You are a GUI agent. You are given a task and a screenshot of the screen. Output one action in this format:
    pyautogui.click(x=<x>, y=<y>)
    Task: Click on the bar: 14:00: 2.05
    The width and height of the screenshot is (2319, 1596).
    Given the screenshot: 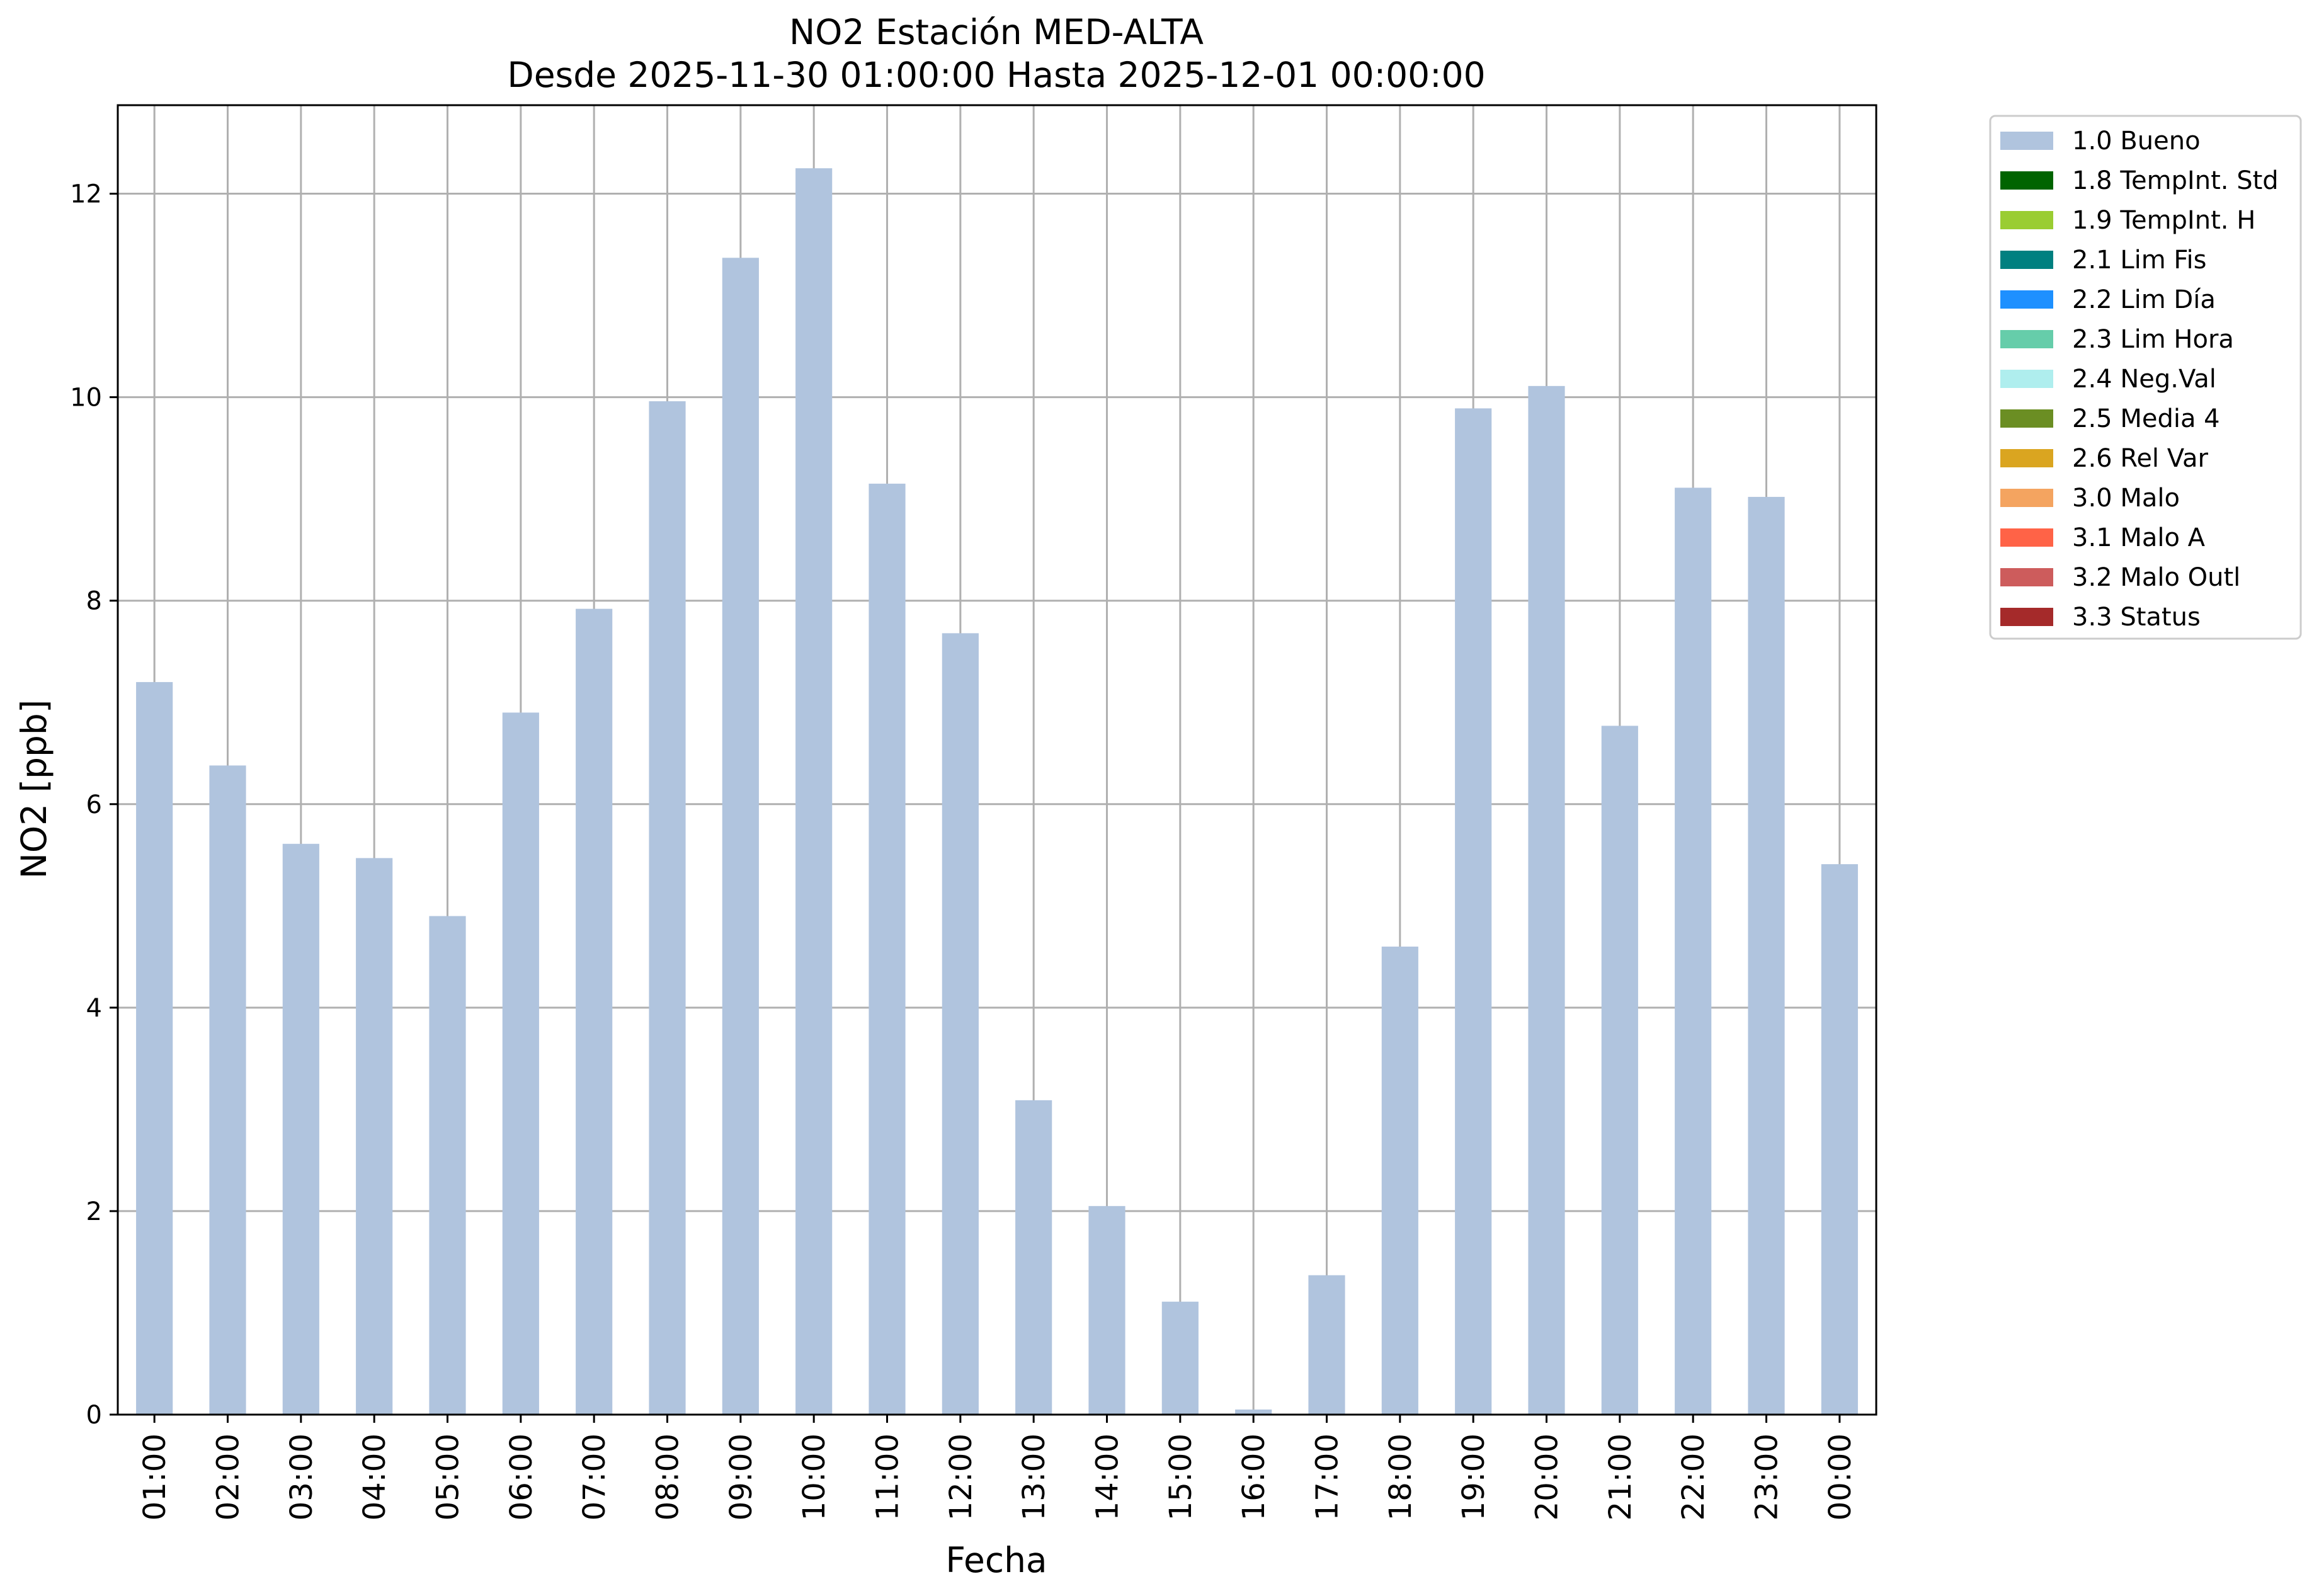 What is the action you would take?
    pyautogui.click(x=1106, y=1310)
    